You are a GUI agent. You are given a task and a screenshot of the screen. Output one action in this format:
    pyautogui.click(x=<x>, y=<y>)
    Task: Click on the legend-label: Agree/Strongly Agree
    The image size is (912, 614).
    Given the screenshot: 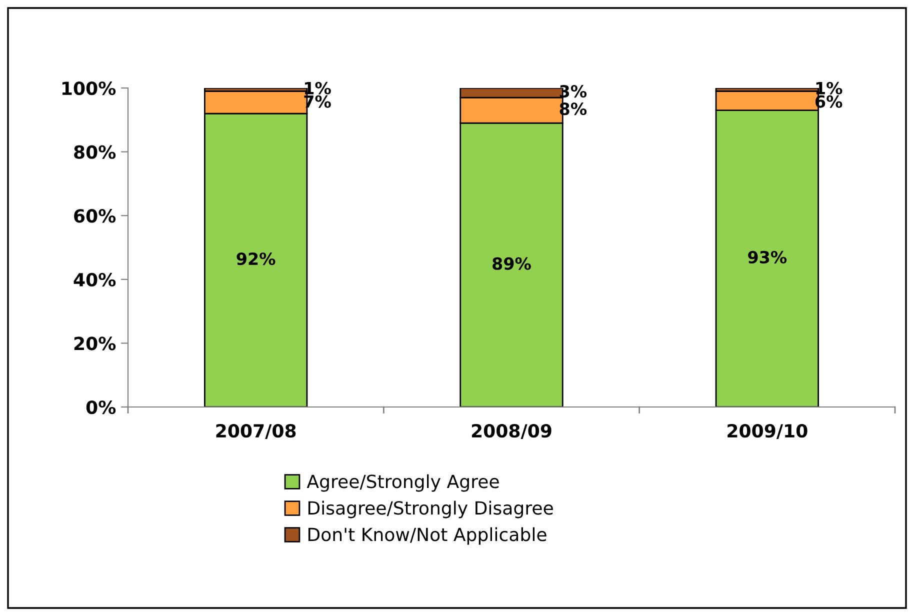 What is the action you would take?
    pyautogui.click(x=402, y=483)
    